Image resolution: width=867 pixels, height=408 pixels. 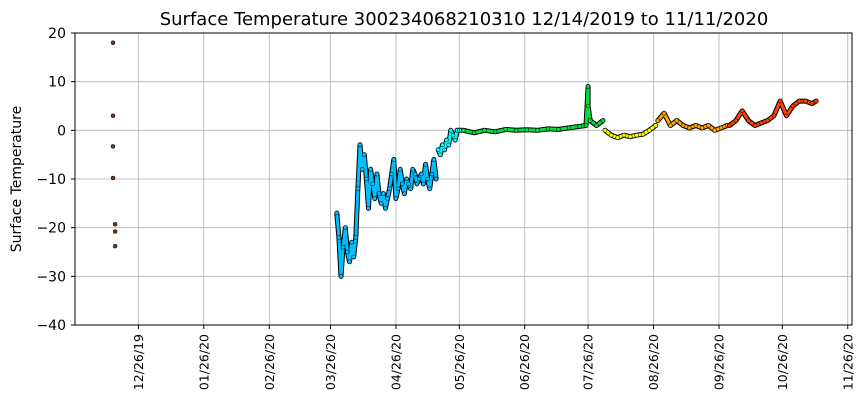 I want to click on x-tick-label: 01/26/20, so click(x=203, y=362).